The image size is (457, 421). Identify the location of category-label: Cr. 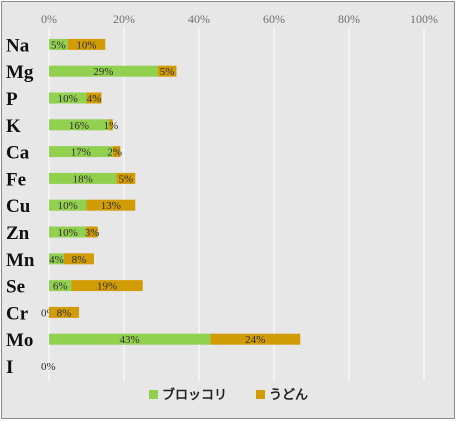
(17, 313).